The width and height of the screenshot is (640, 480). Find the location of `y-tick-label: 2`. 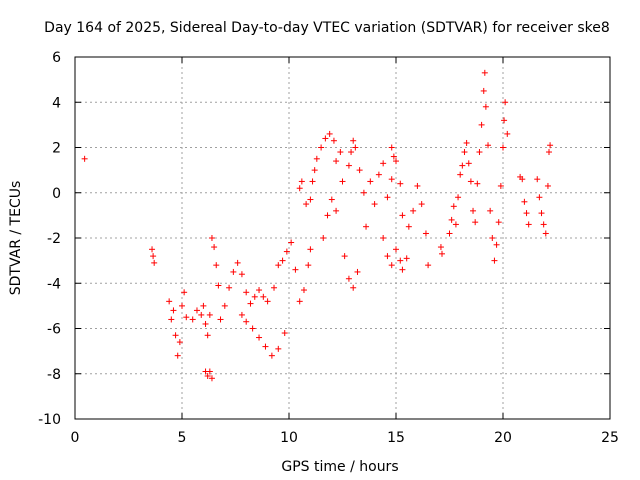

y-tick-label: 2 is located at coordinates (56, 149).